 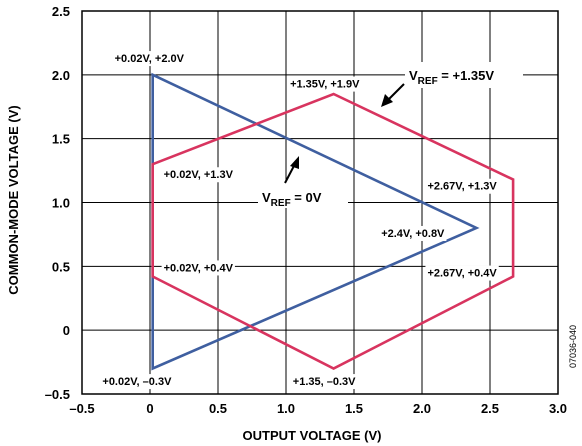 I want to click on point-annotation: +0.02V, –0.3V, so click(x=137, y=382).